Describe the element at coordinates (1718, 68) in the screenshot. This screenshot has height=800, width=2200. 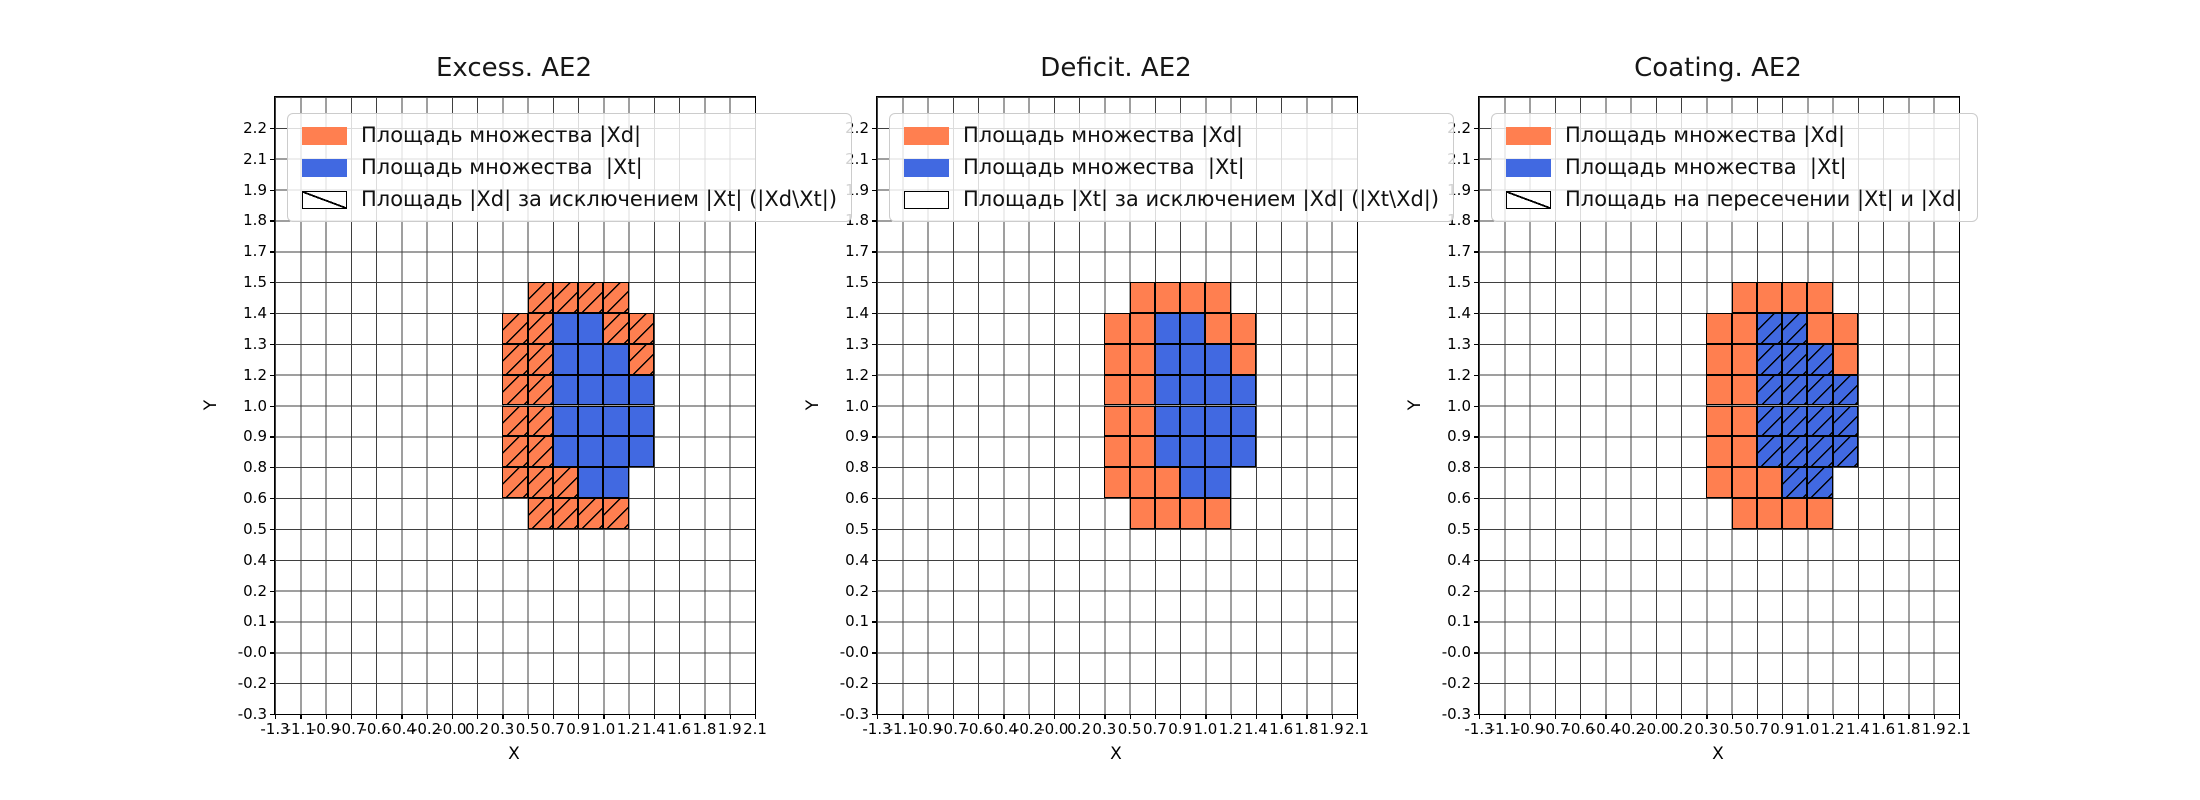
I see `subplot-title: Coating. AE2` at that location.